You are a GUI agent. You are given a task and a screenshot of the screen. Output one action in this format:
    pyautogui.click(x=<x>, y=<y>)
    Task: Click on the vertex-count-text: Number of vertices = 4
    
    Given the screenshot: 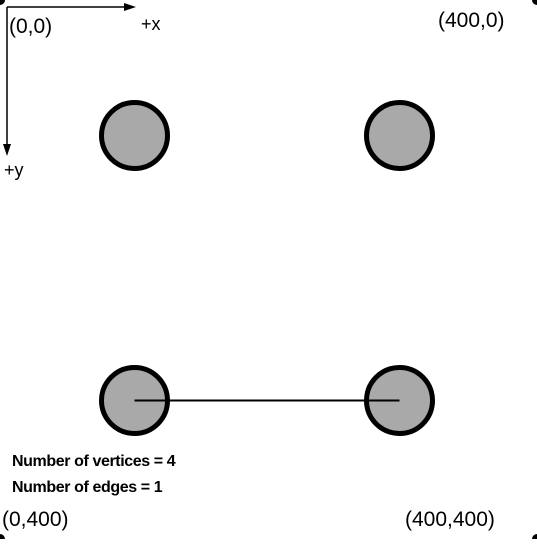 What is the action you would take?
    pyautogui.click(x=94, y=461)
    